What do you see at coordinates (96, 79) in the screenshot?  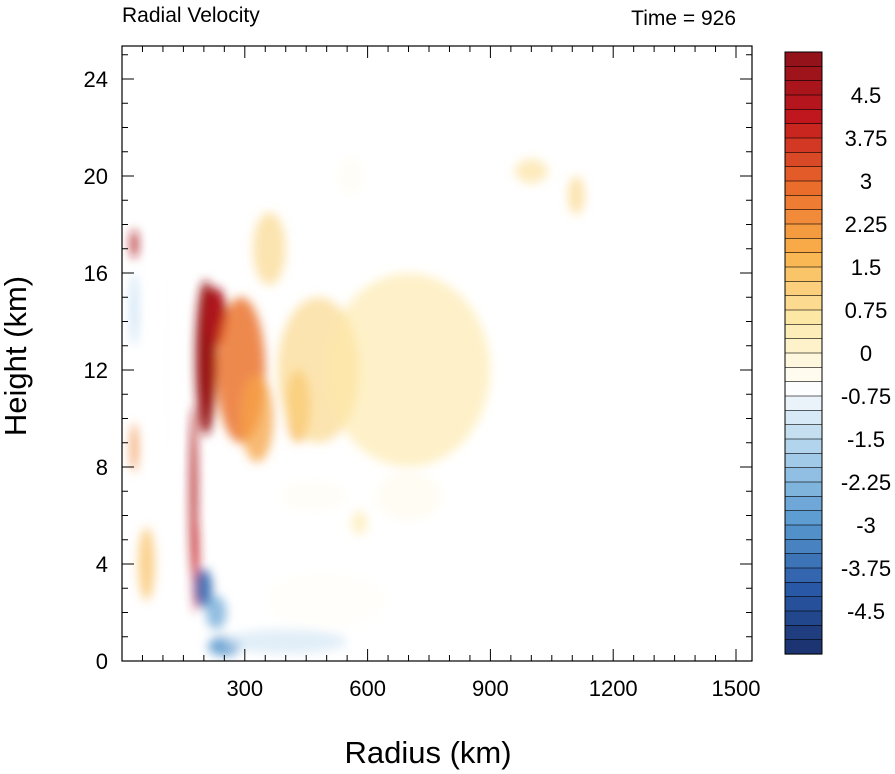 I see `y-tick-label: 24` at bounding box center [96, 79].